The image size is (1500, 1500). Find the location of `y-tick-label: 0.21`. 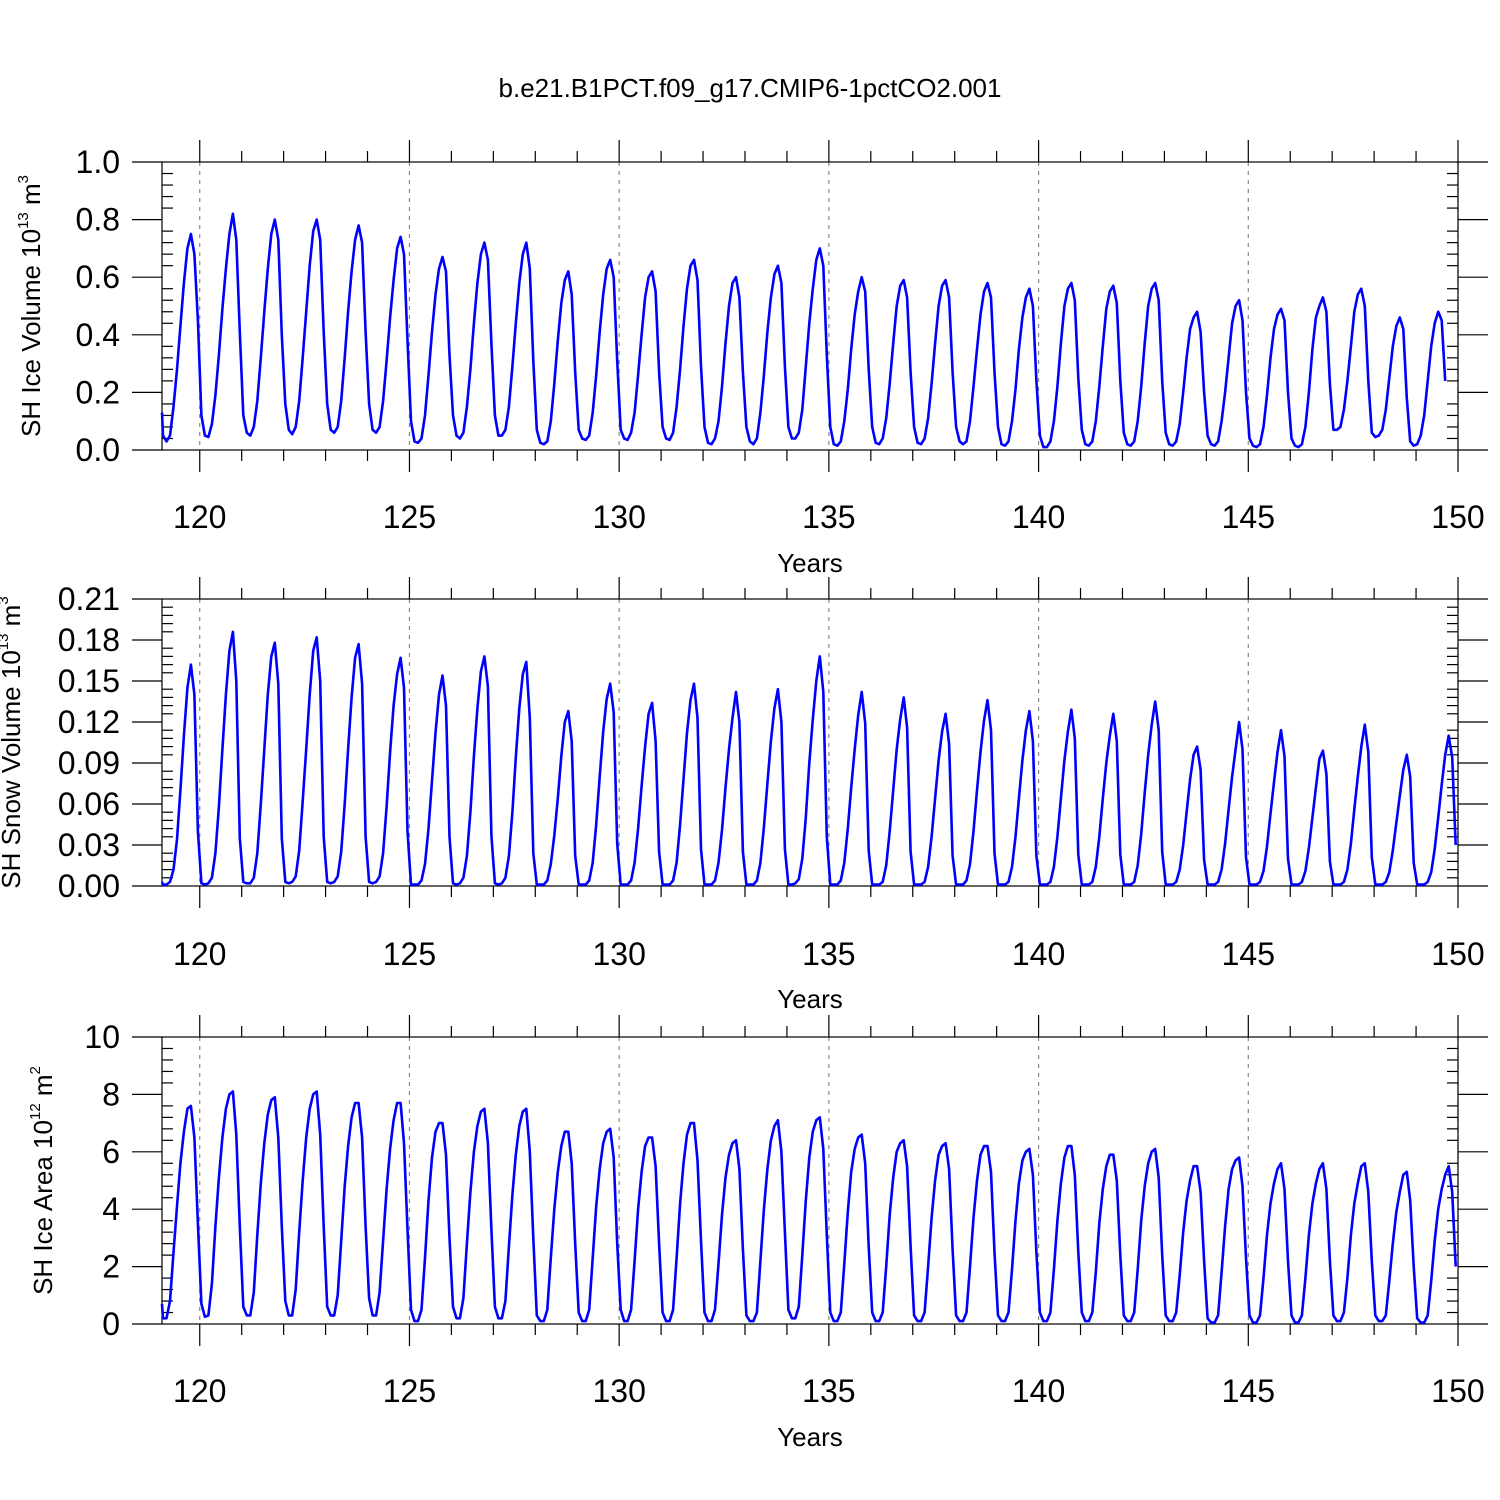

y-tick-label: 0.21 is located at coordinates (89, 599).